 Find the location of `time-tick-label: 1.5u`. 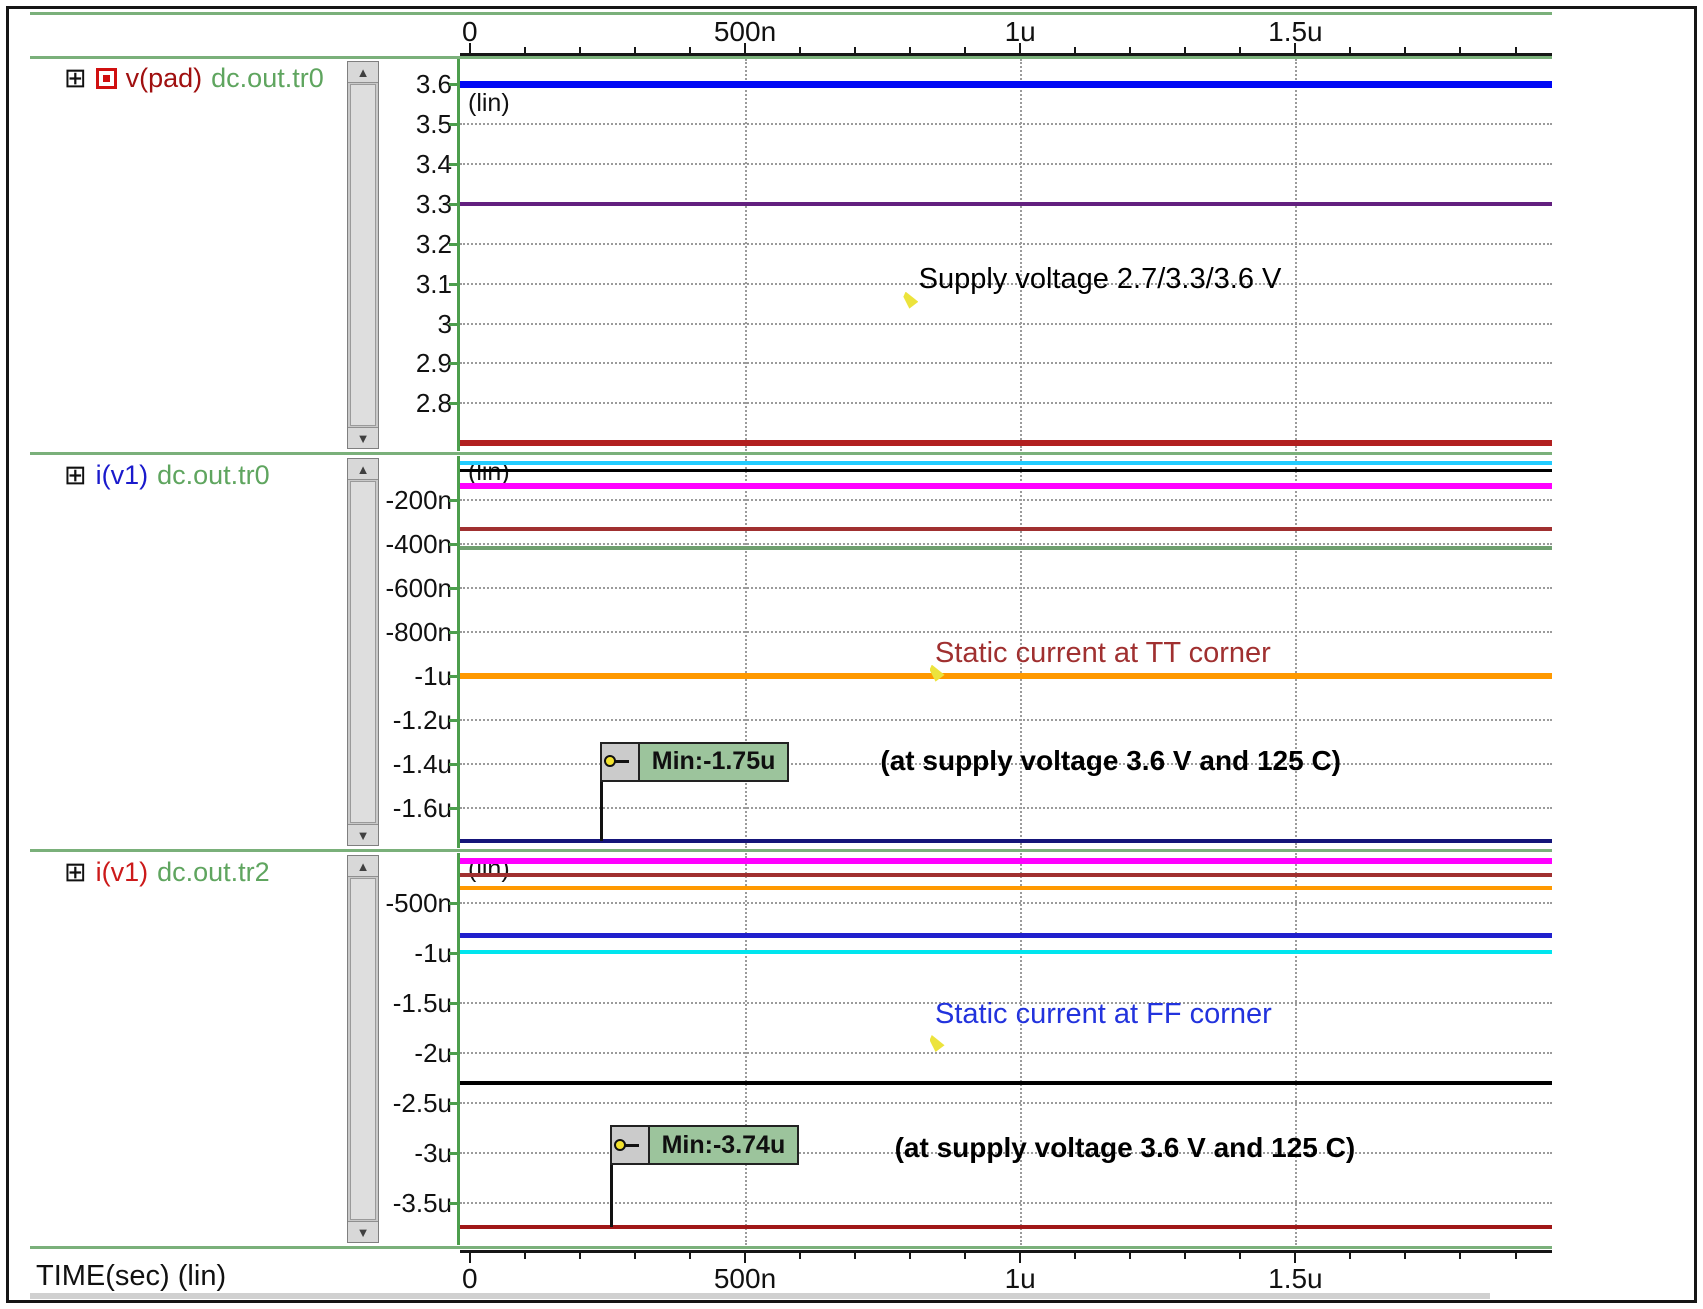

time-tick-label: 1.5u is located at coordinates (1295, 31).